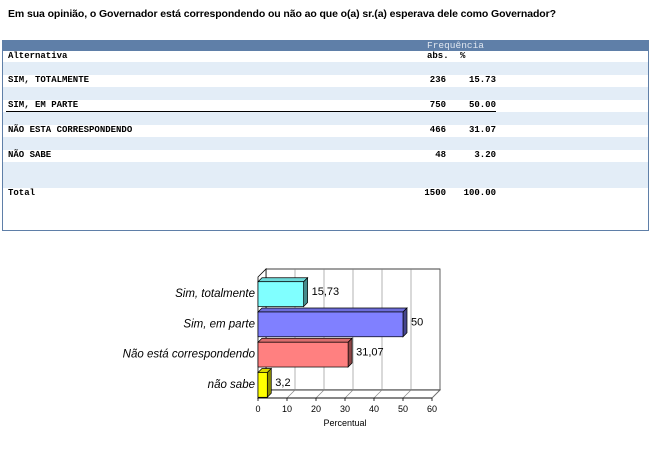  Describe the element at coordinates (282, 383) in the screenshot. I see `bar-value-label: 3,2` at that location.